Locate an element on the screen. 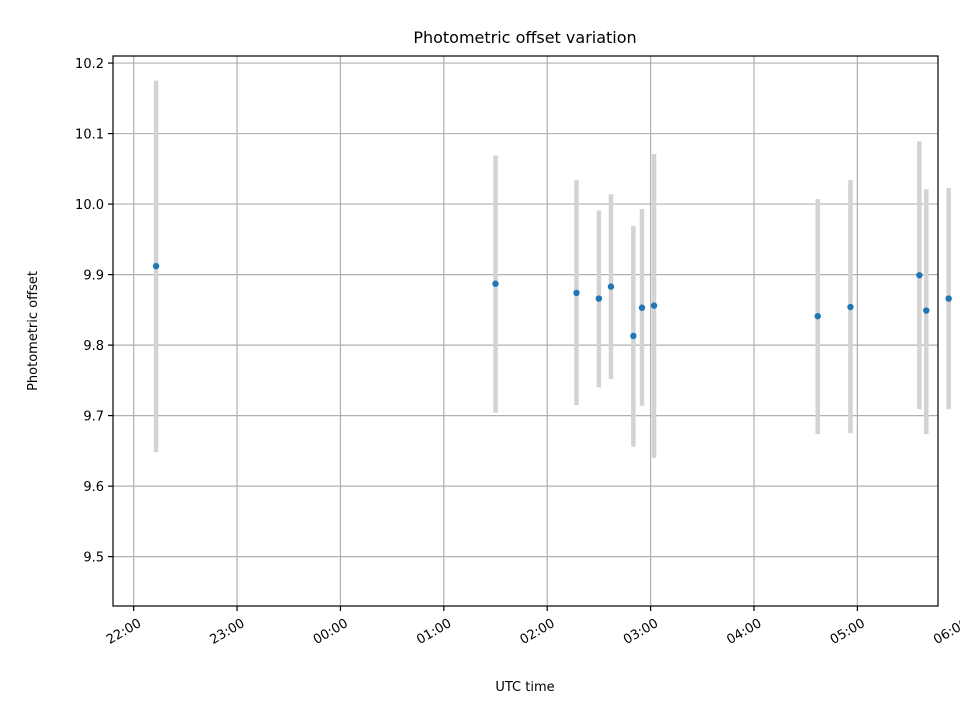 This screenshot has height=720, width=960. y-tick-label: 9.5 is located at coordinates (93, 558).